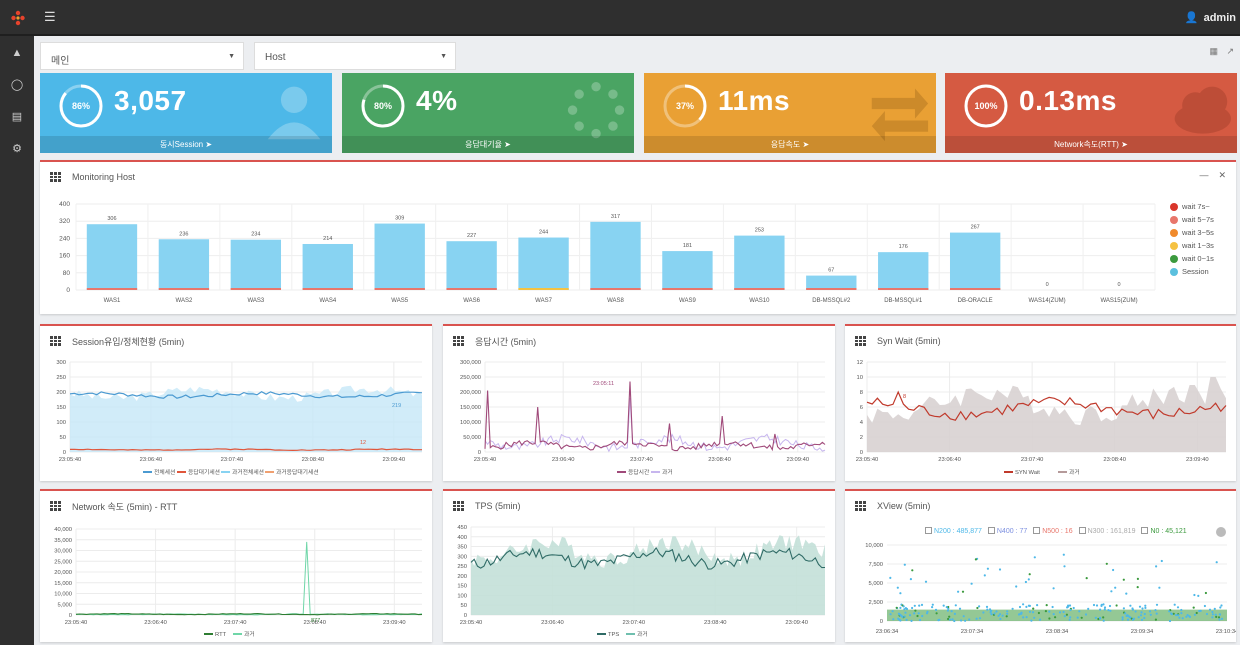 The width and height of the screenshot is (1240, 645). I want to click on kpi-label-bar: 응답대기율 ➤, so click(488, 144).